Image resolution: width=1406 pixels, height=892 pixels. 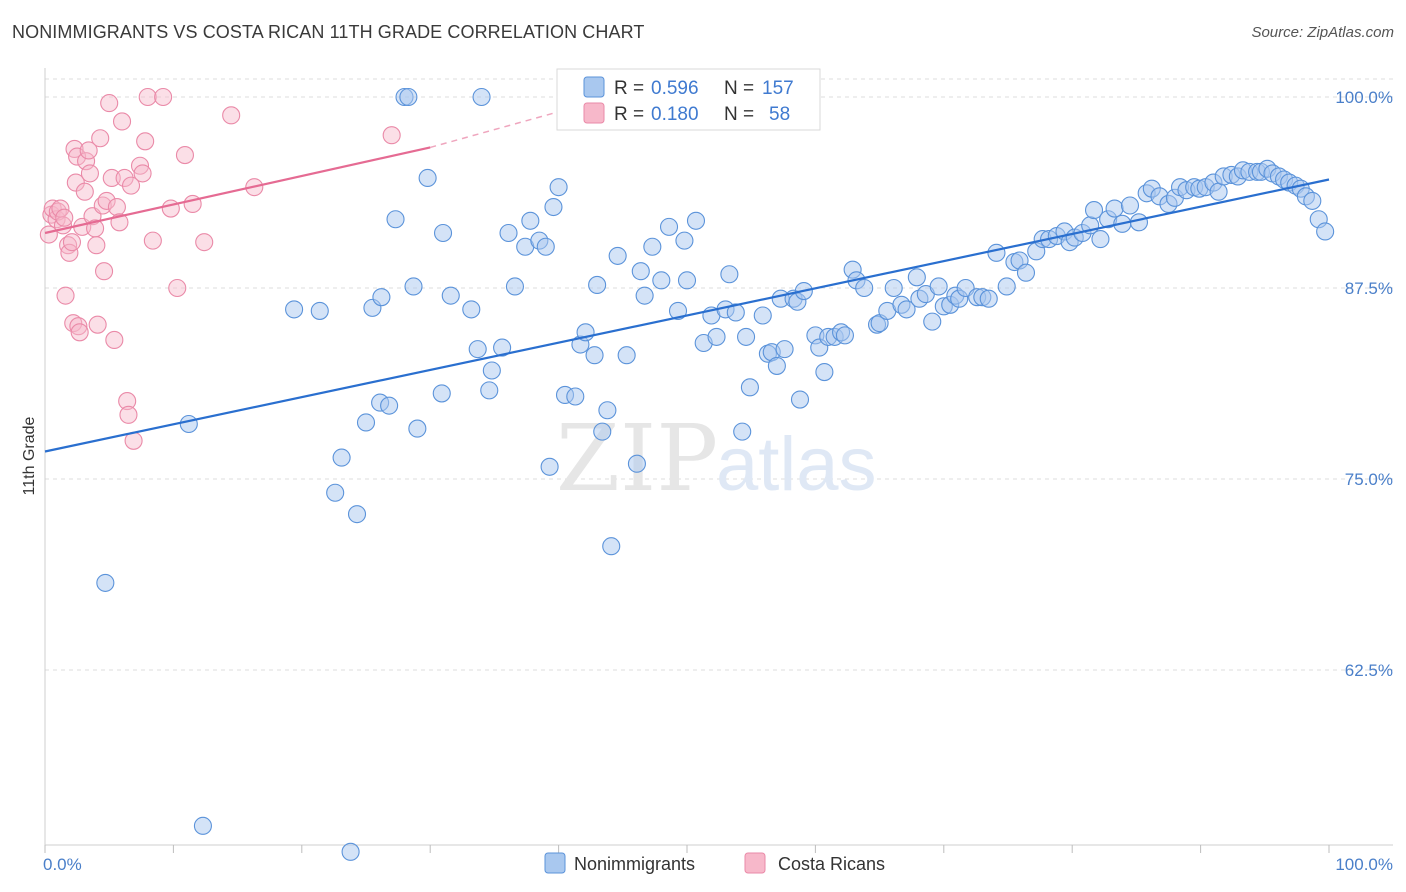 I want to click on stats-legend-swatch-blue, so click(x=594, y=87).